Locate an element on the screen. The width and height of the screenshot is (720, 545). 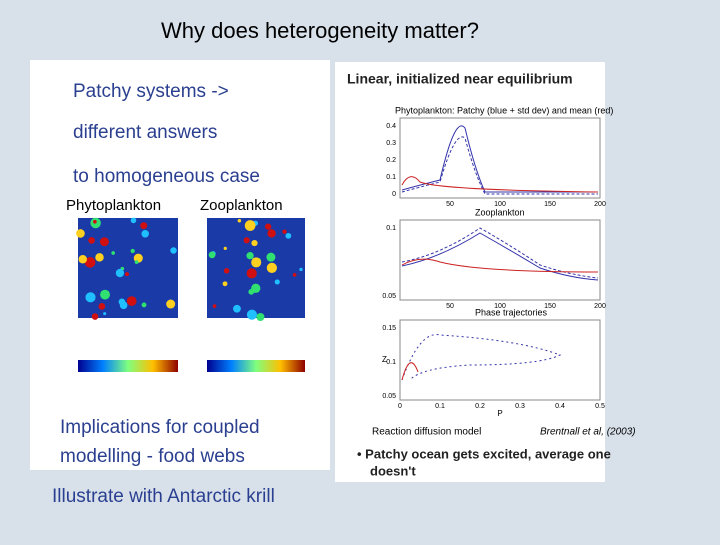
text-line: to homogeneous case is located at coordinates (166, 176).